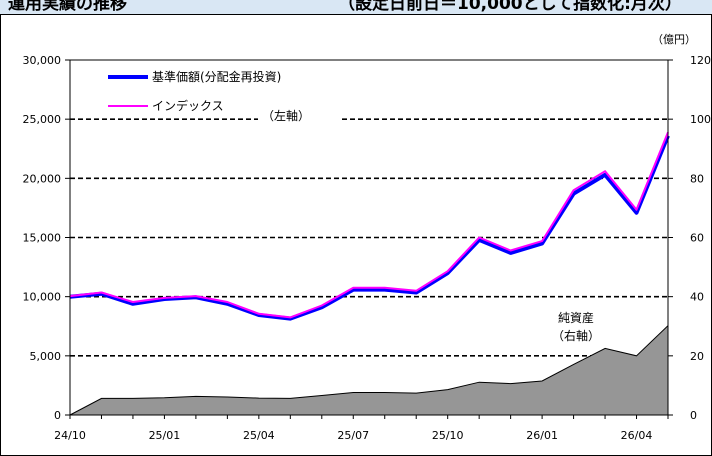  I want to click on chart-header: 運用実績の推移 （設定日前日＝10,000として指数化:月次）, so click(356, 7).